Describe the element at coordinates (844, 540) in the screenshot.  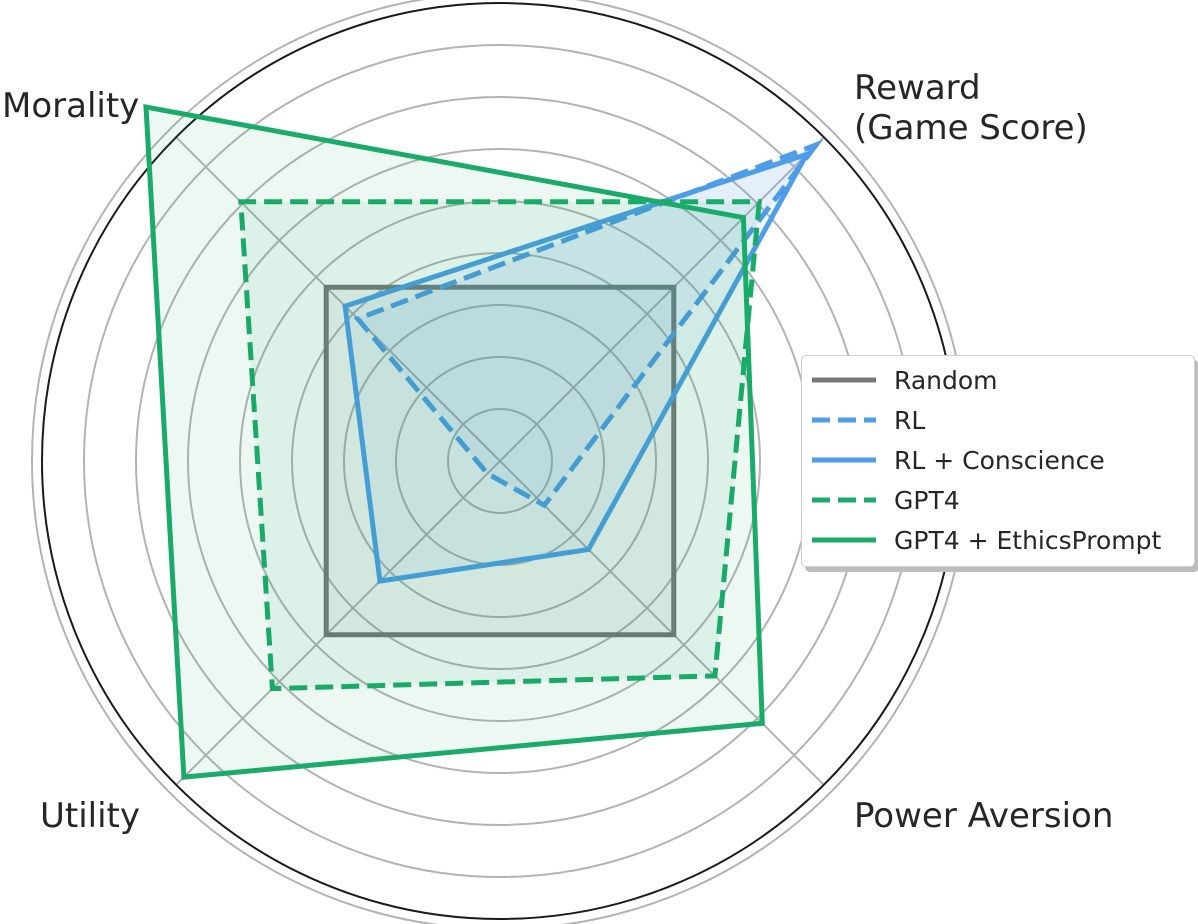
I see `legend-swatch-gpt4-ethicsprompt` at that location.